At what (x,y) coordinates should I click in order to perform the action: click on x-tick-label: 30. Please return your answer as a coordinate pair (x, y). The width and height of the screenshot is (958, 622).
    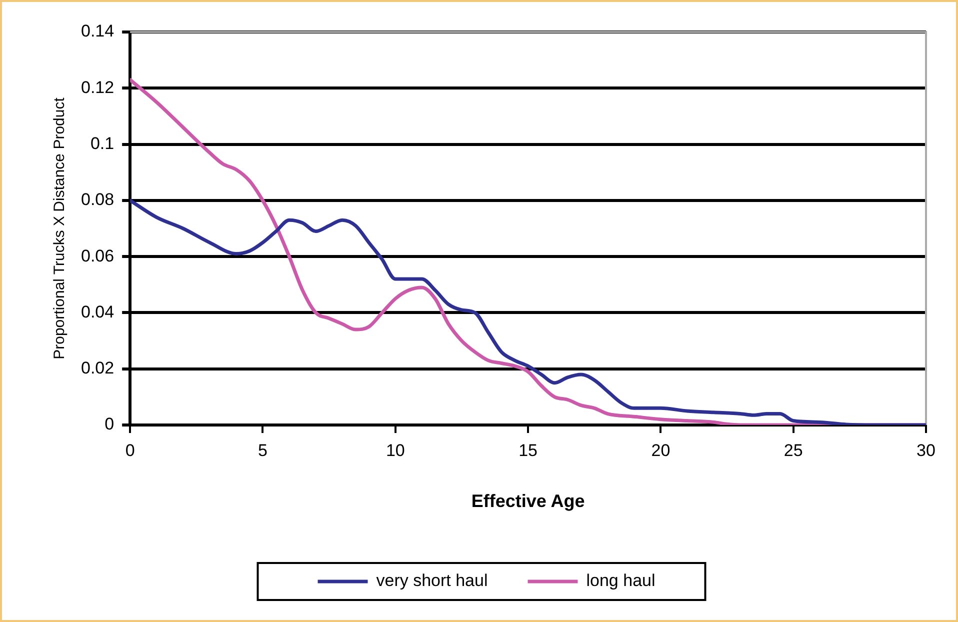
    Looking at the image, I should click on (926, 450).